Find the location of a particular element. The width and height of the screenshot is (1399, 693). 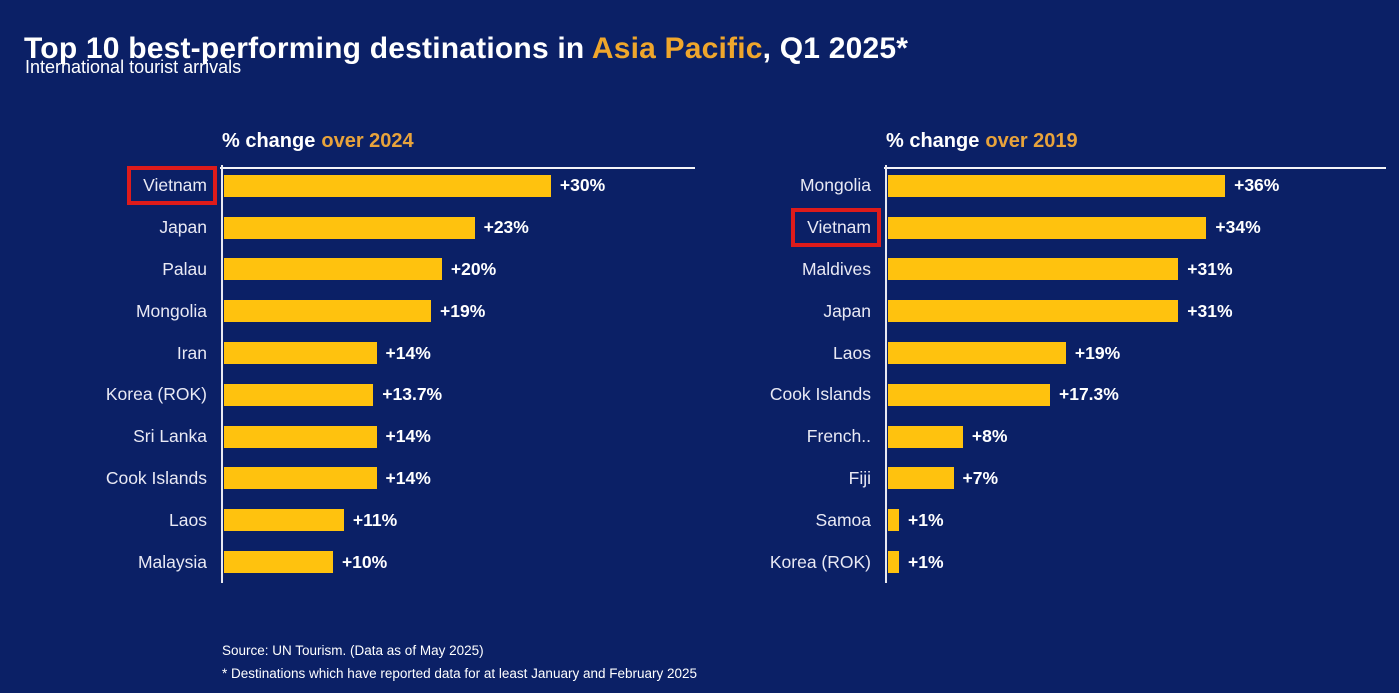

value-label: +11% is located at coordinates (375, 519).